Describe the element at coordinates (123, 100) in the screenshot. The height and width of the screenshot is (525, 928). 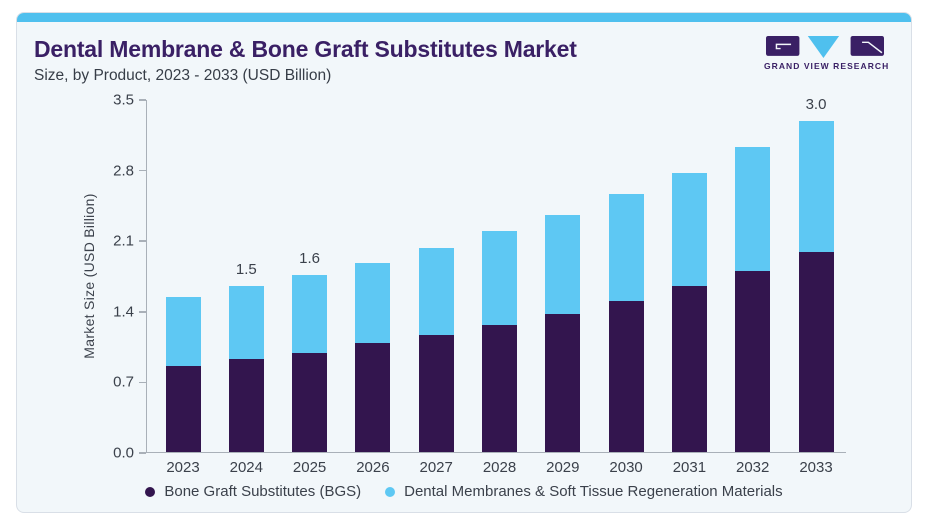
I see `y-tick-label: 3.5` at that location.